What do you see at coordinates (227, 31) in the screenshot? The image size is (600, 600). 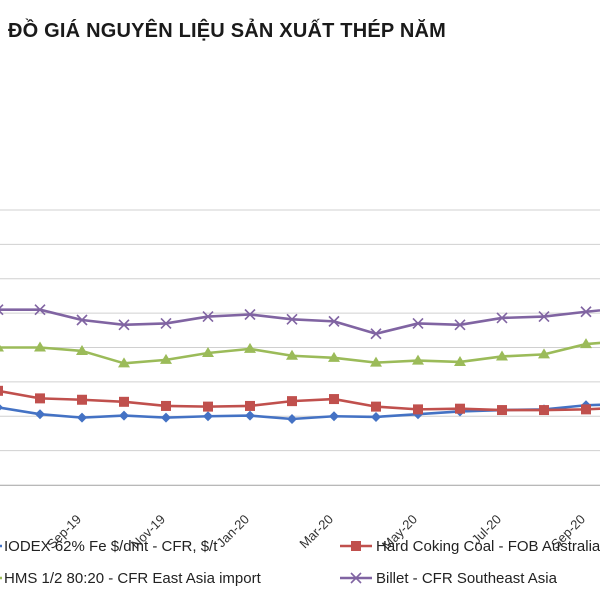 I see `chart-title: ĐỒ GIÁ NGUYÊN LIỆU SẢN XUẤT THÉP NĂM` at bounding box center [227, 31].